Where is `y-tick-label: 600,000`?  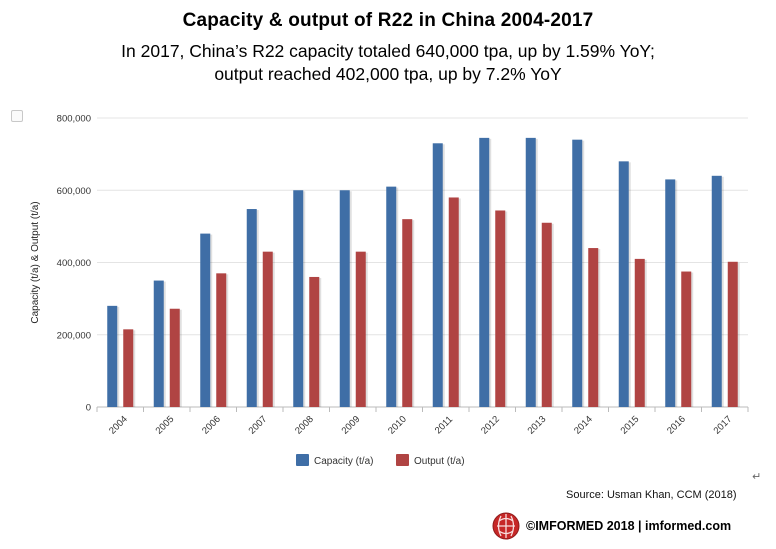
y-tick-label: 600,000 is located at coordinates (74, 191).